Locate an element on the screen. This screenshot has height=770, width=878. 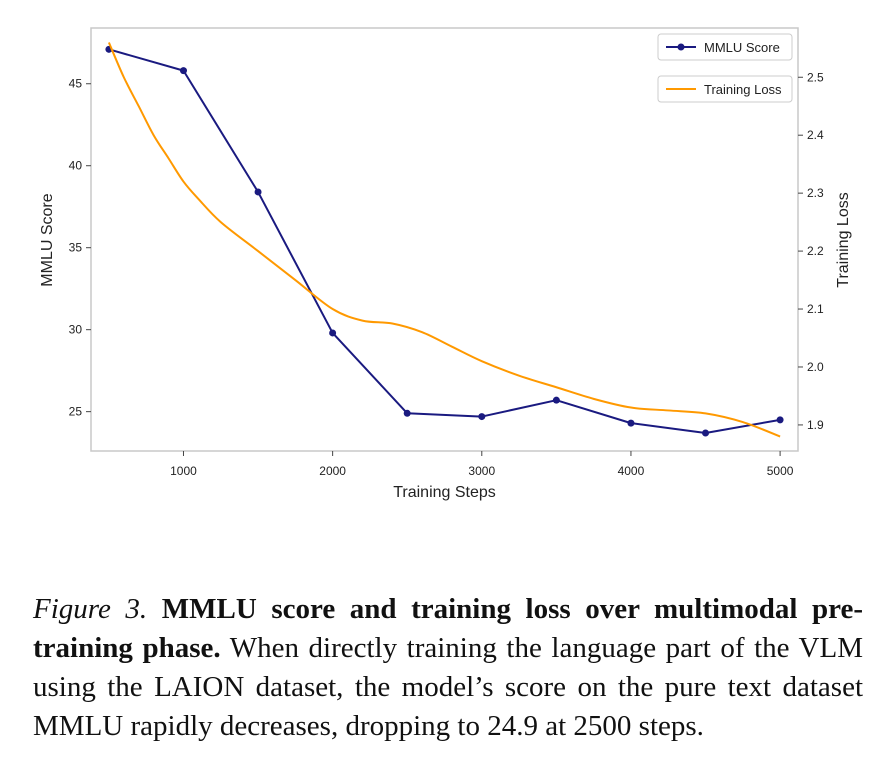
x-tick-label: 5000 is located at coordinates (780, 471).